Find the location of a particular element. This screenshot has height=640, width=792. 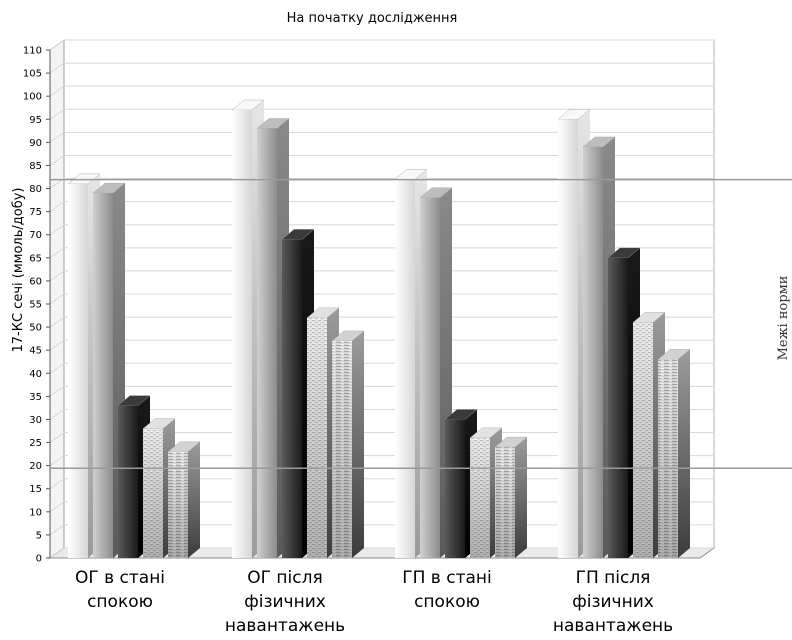

y-tick-label: 35 is located at coordinates (35, 397).